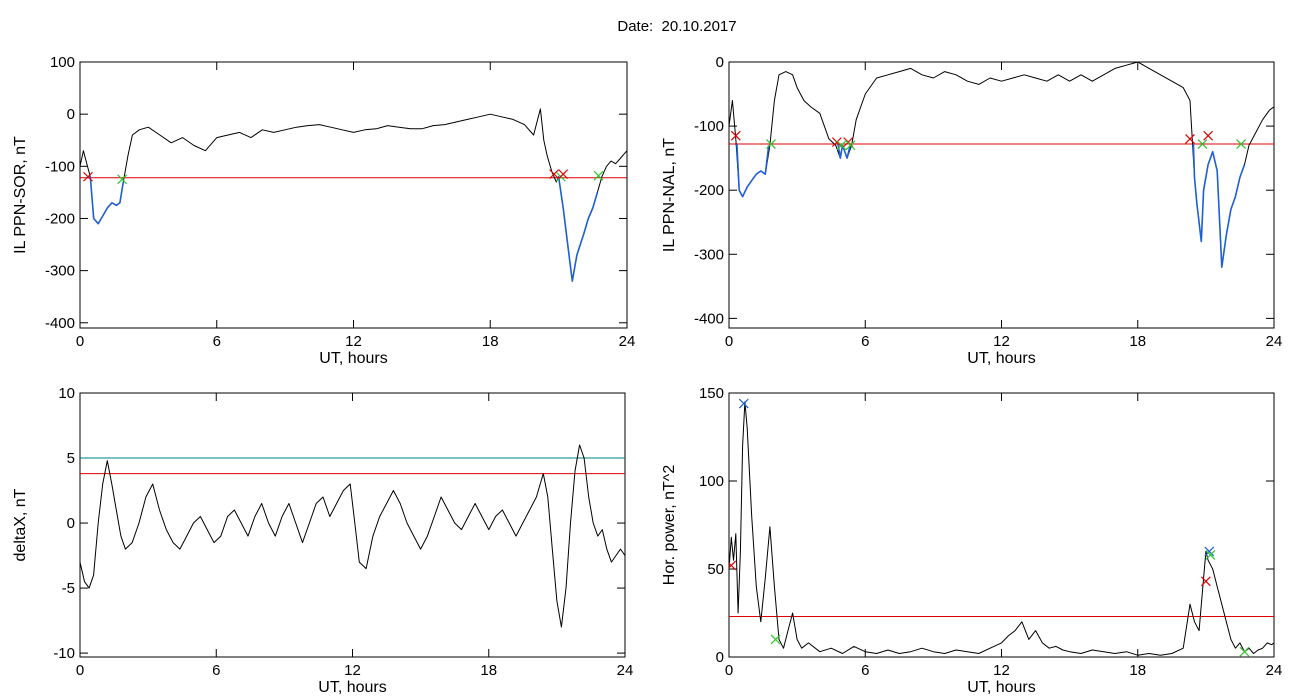  I want to click on chart-deltax-ytick-label-5: 5, so click(71, 458).